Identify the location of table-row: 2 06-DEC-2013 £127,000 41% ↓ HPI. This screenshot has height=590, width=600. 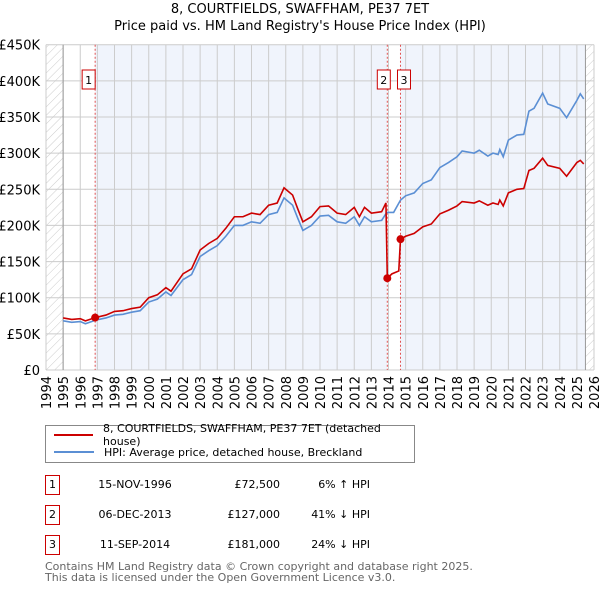
(245, 515).